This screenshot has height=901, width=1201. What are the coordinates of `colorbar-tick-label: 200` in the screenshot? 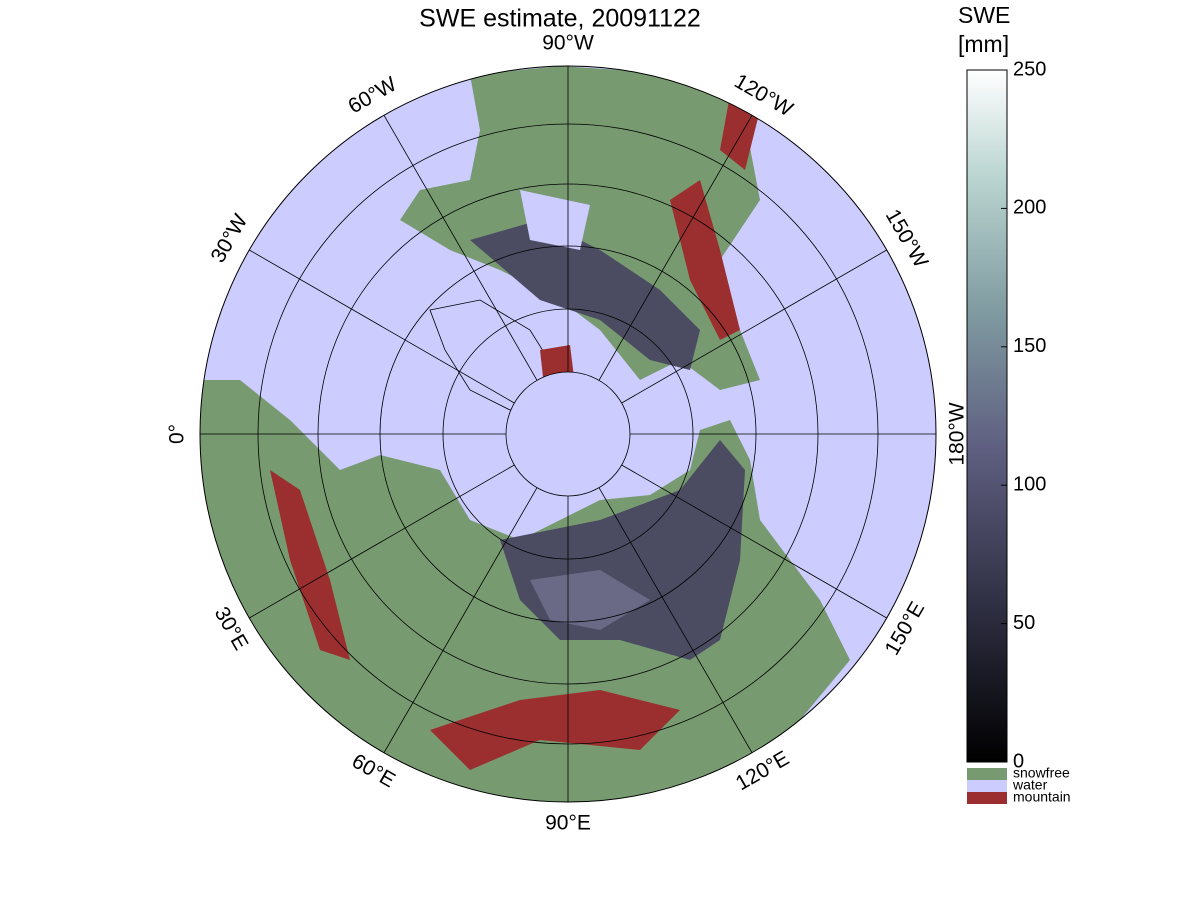 It's located at (1029, 208).